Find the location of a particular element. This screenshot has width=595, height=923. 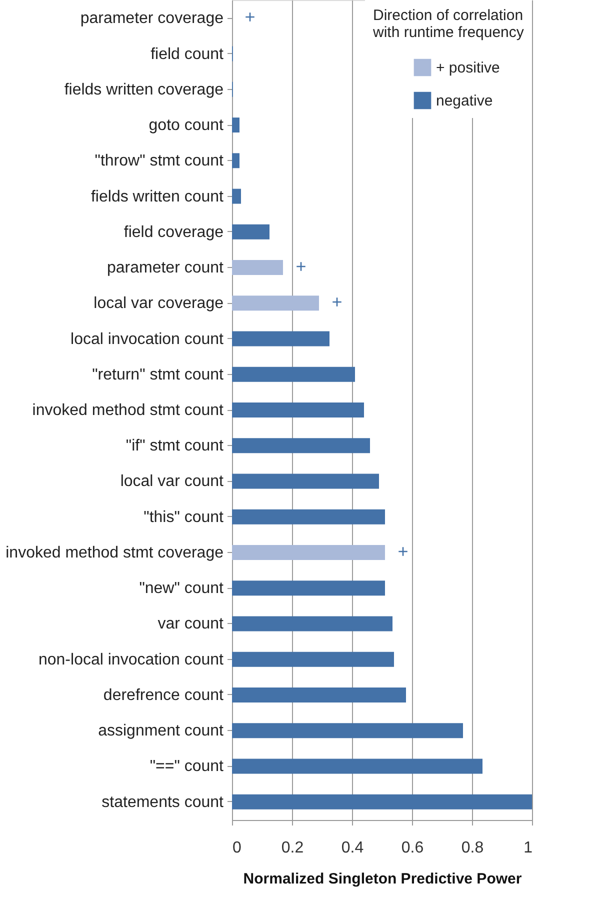

y-tick-label: invoked method stmt count is located at coordinates (128, 410).